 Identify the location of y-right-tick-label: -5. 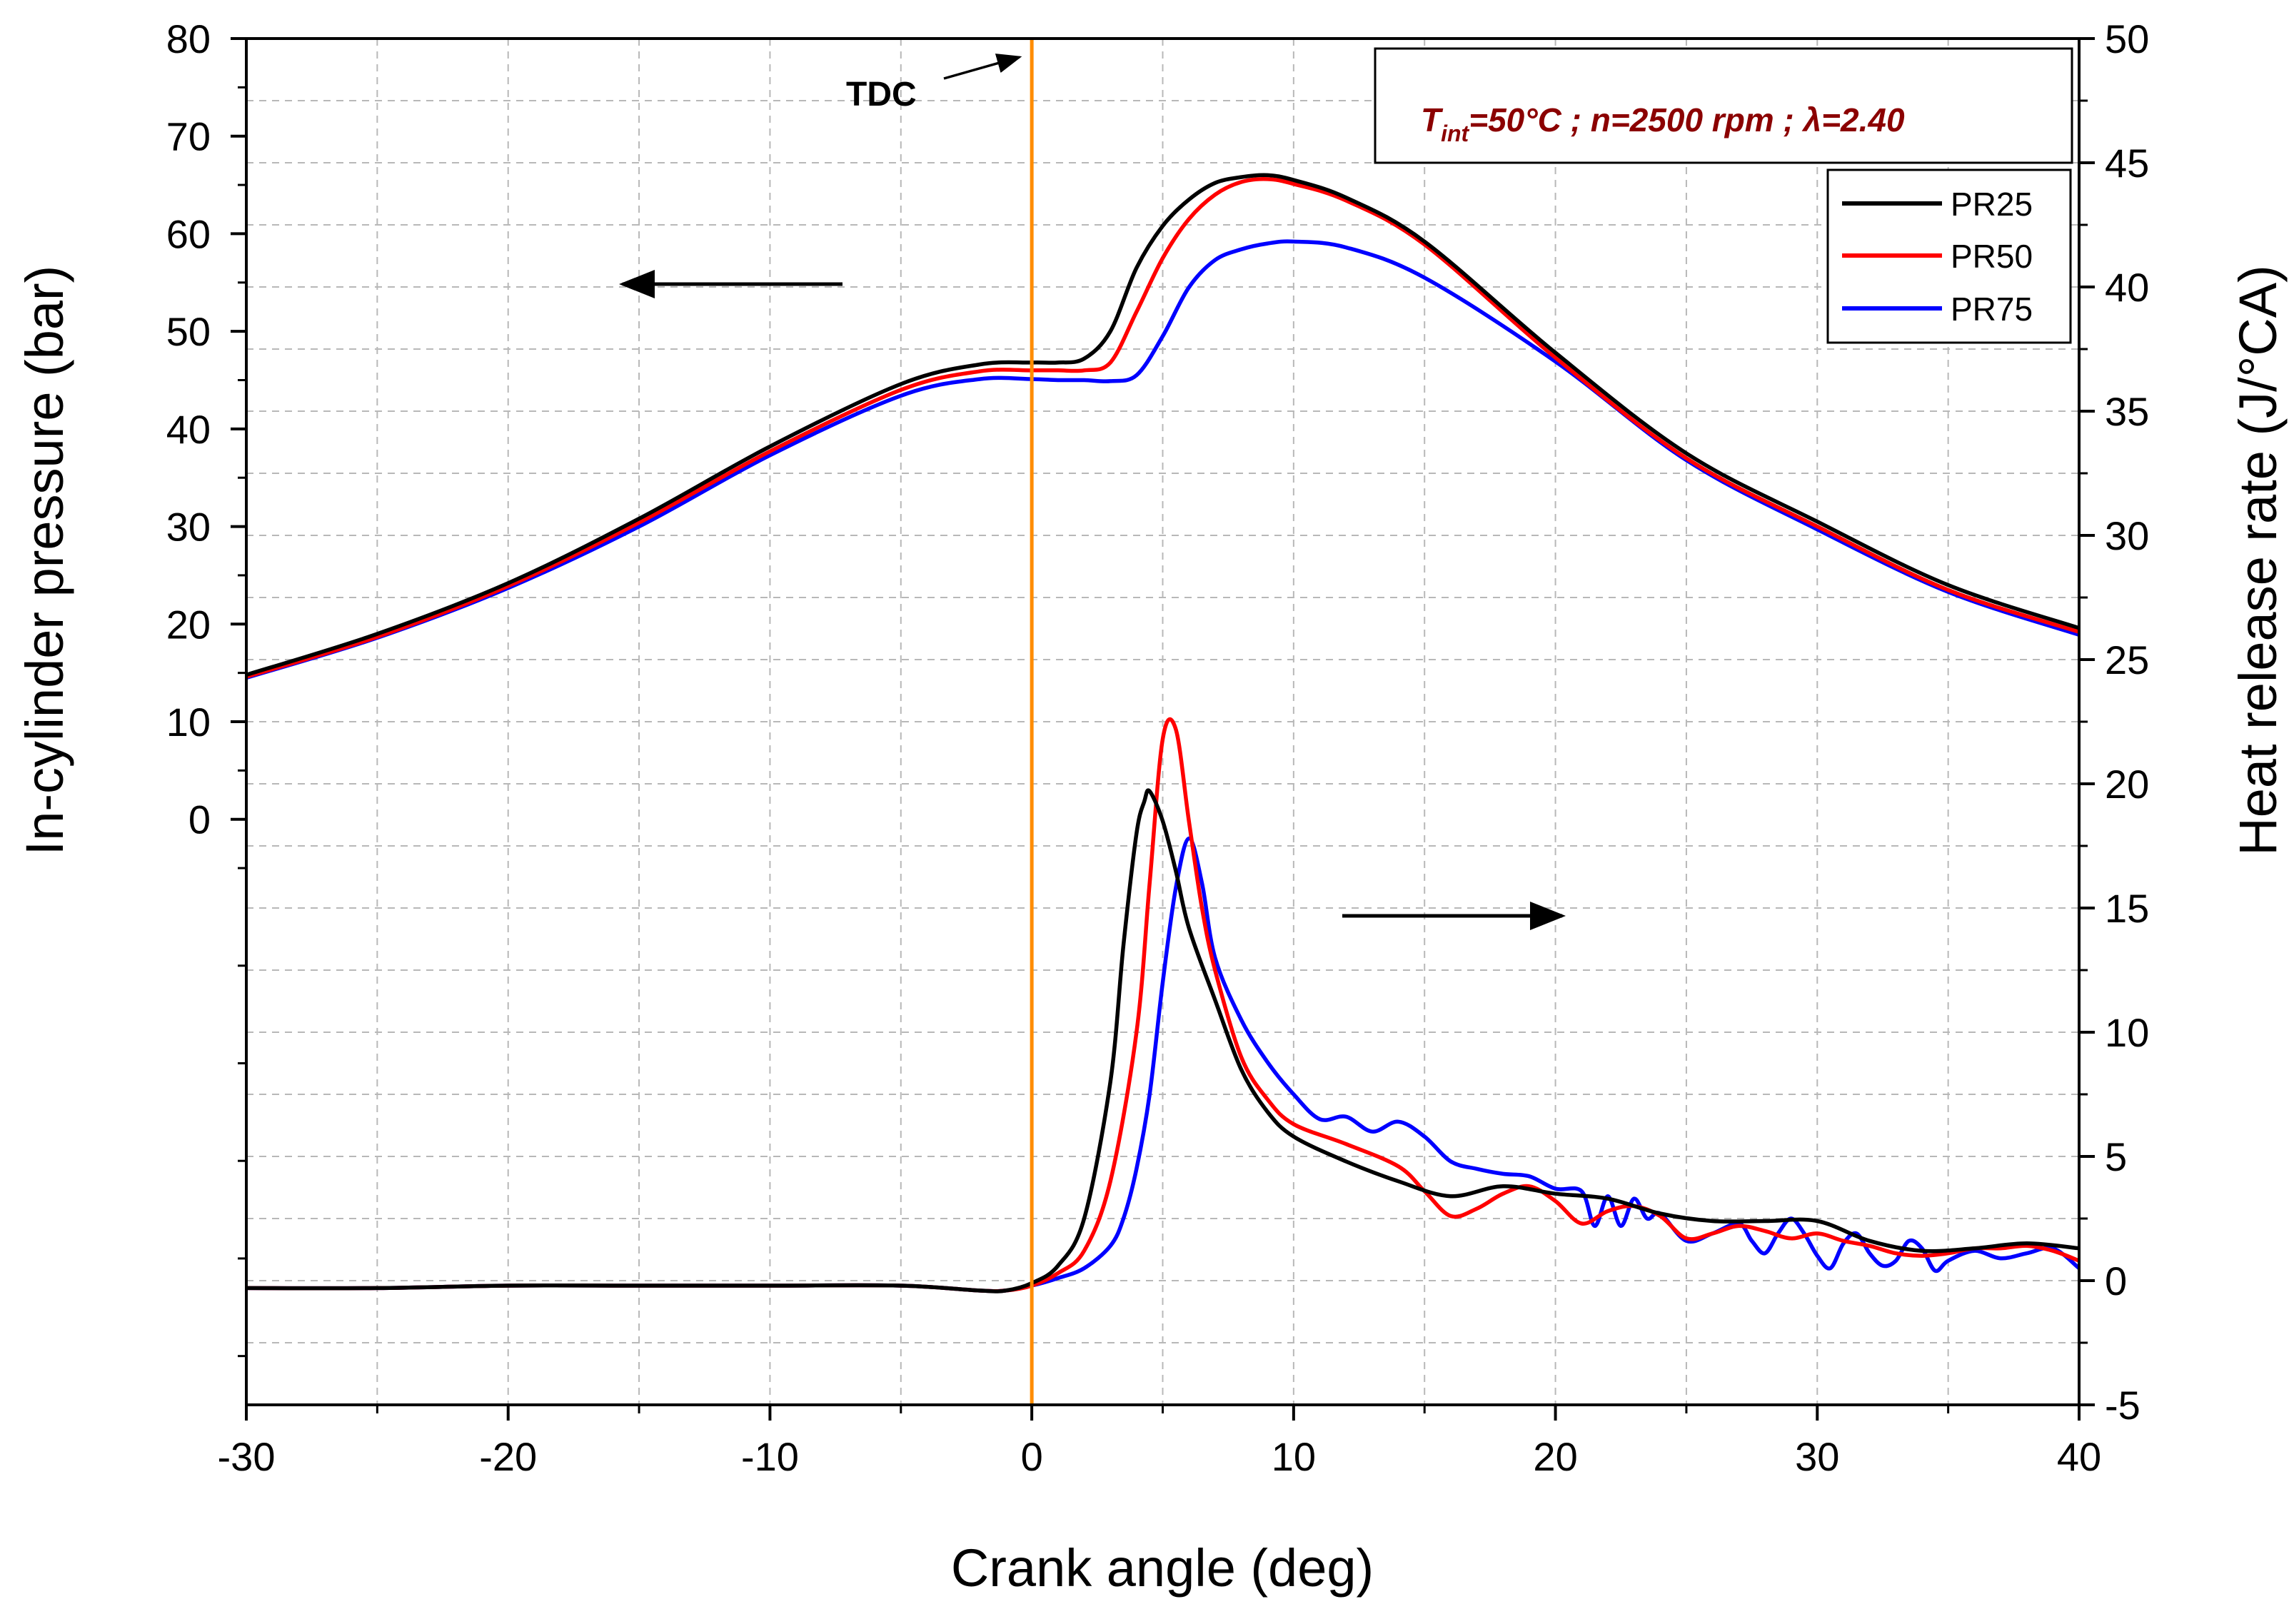
(2122, 1405).